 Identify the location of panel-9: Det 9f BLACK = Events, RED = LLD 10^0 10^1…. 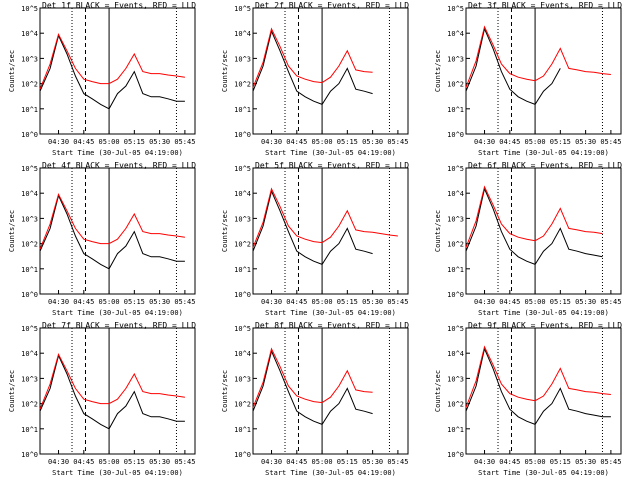
(528, 399).